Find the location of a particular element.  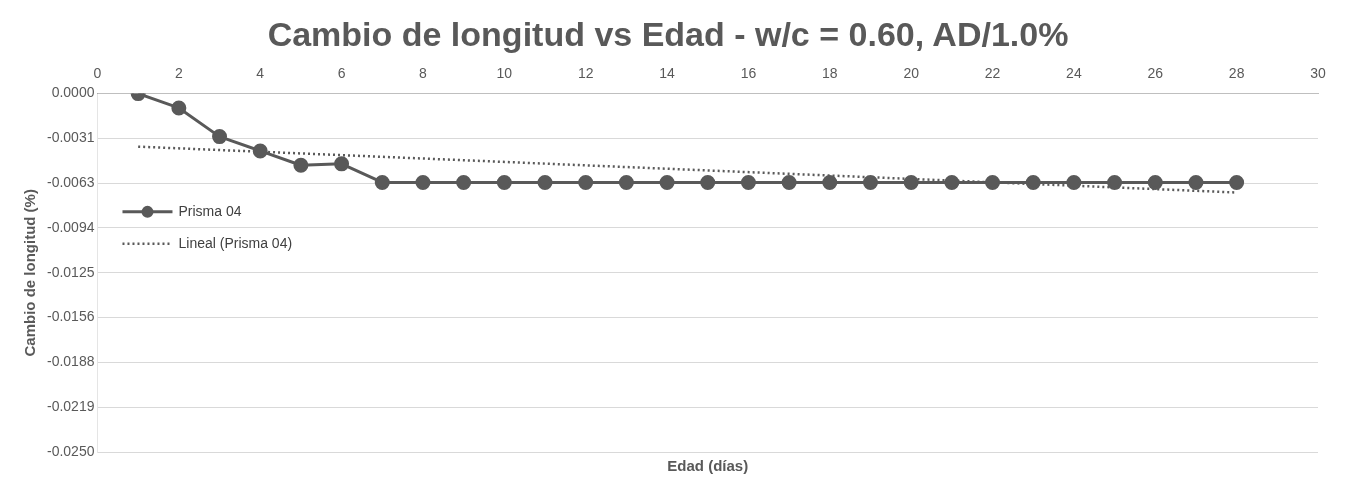

x-tick-label: 22 is located at coordinates (992, 73).